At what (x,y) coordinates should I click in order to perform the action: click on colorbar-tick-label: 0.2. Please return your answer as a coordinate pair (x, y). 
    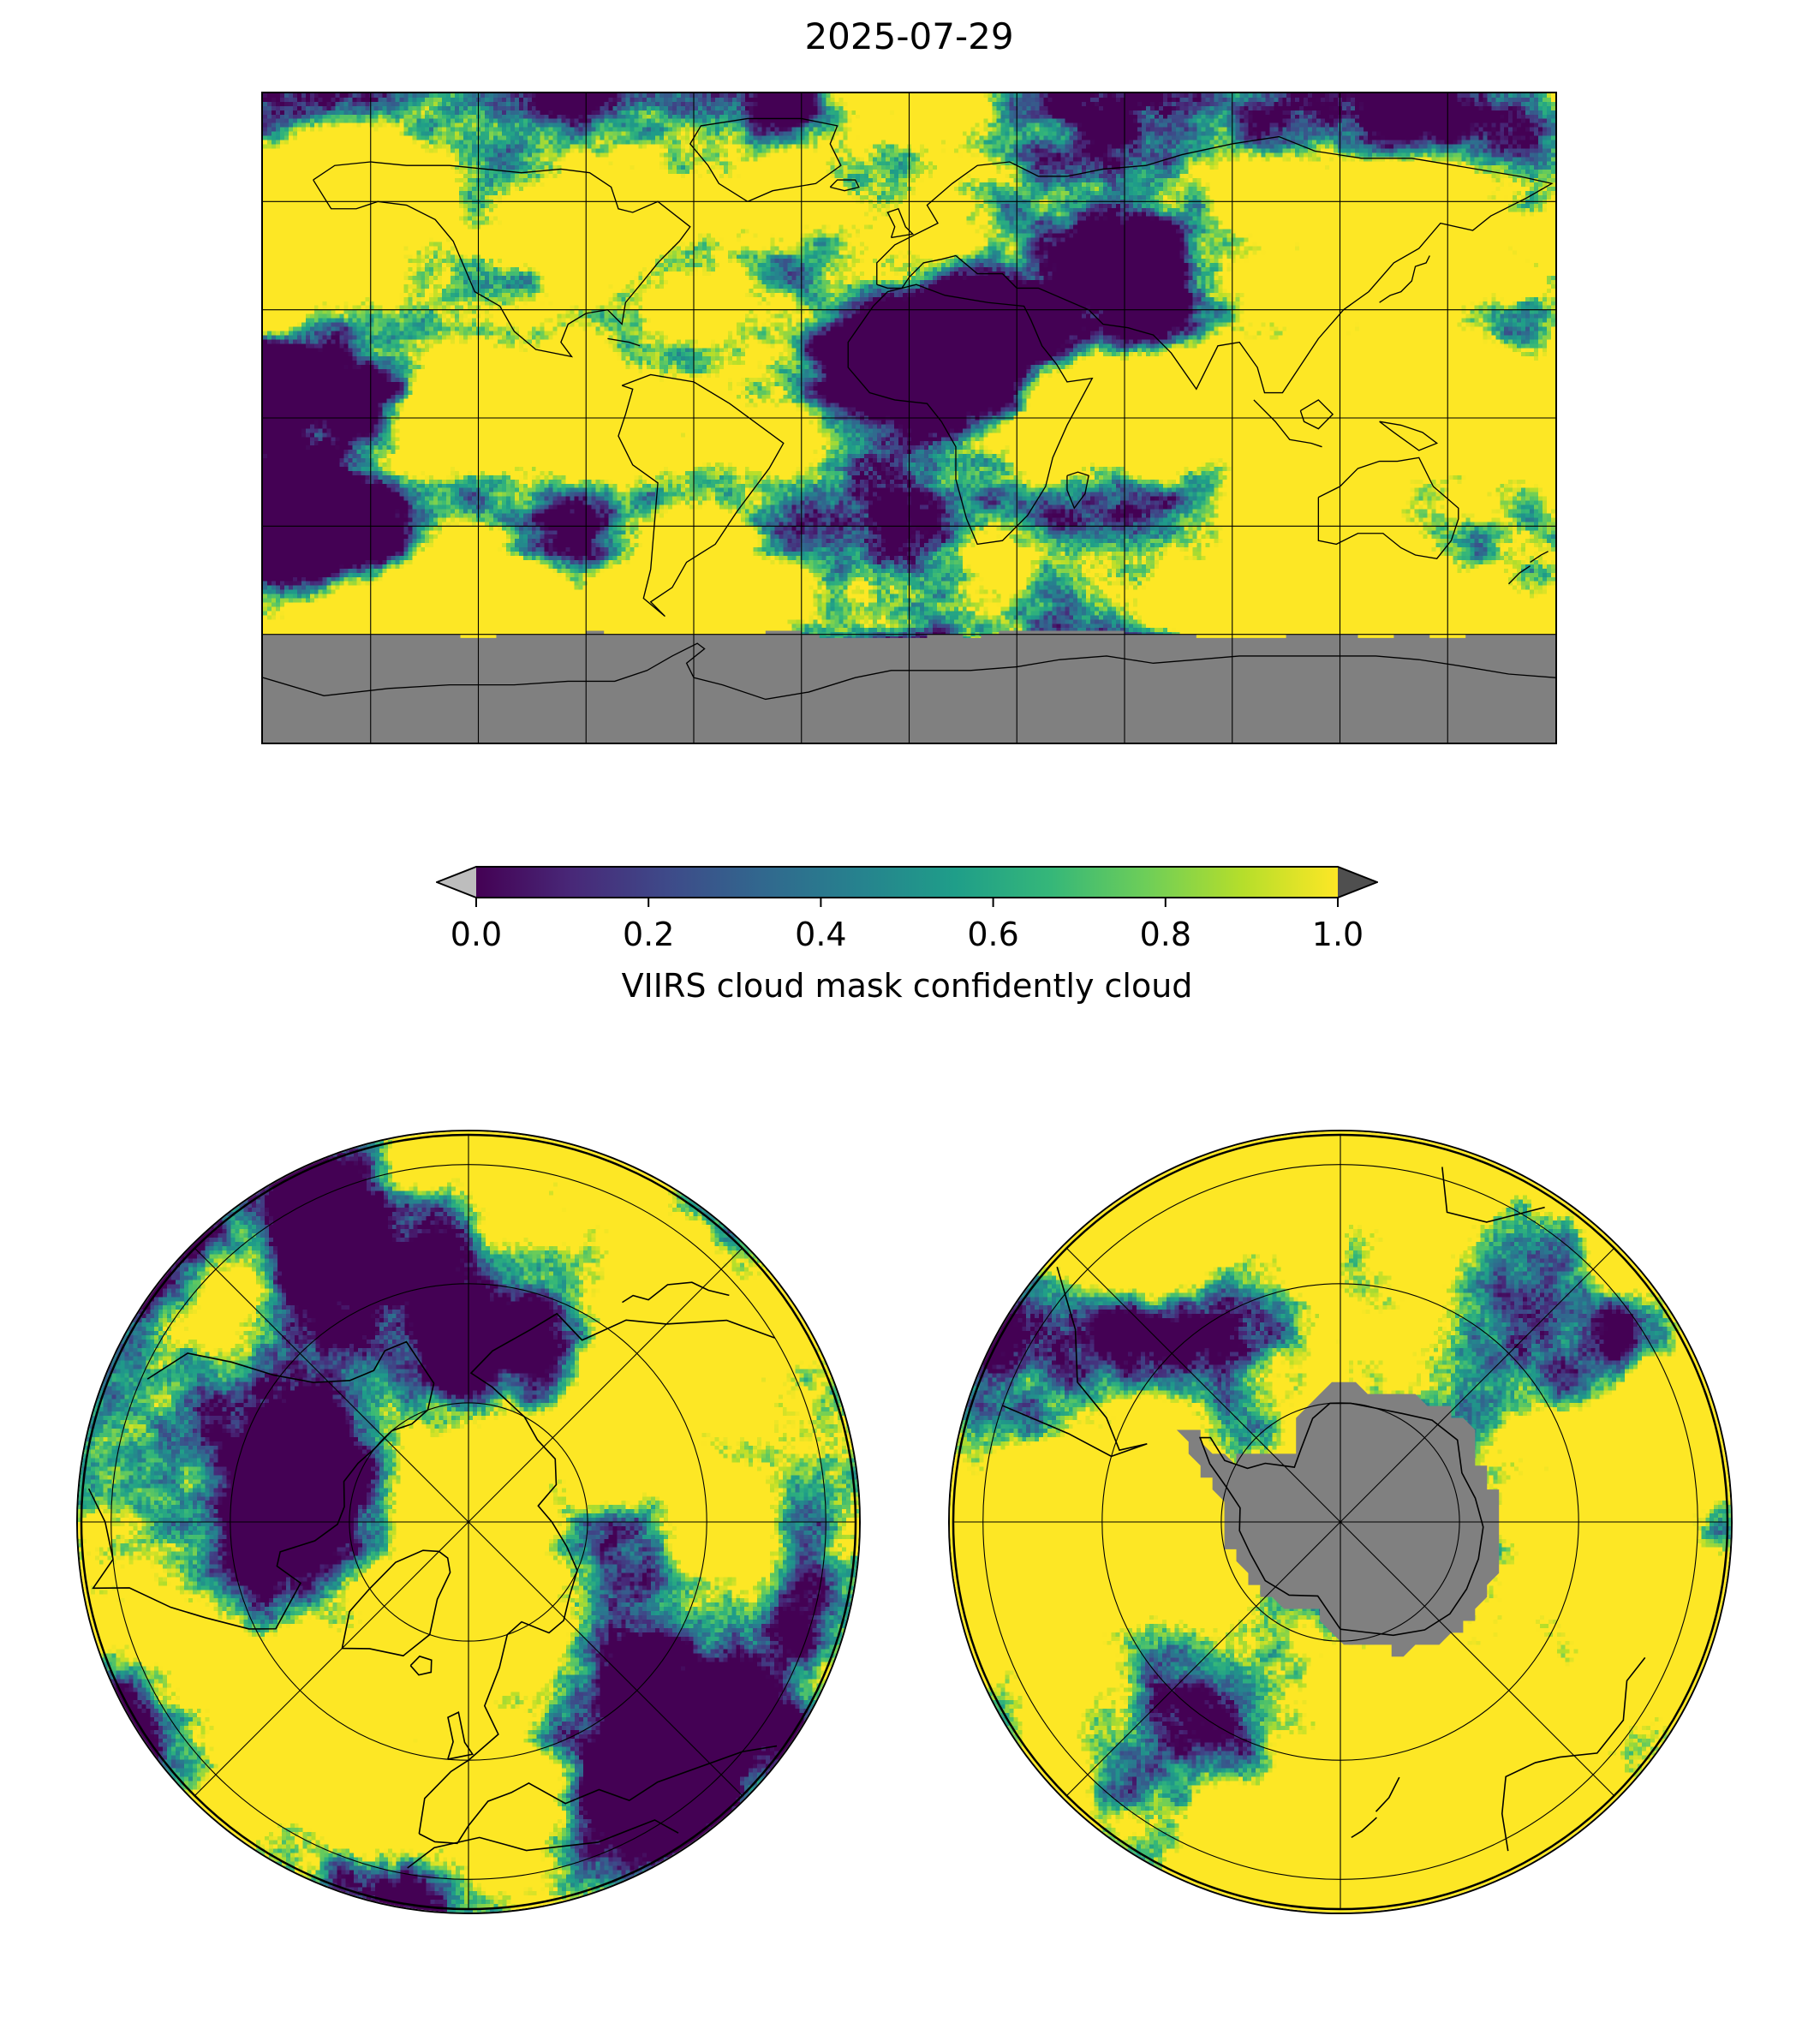
    Looking at the image, I should click on (648, 934).